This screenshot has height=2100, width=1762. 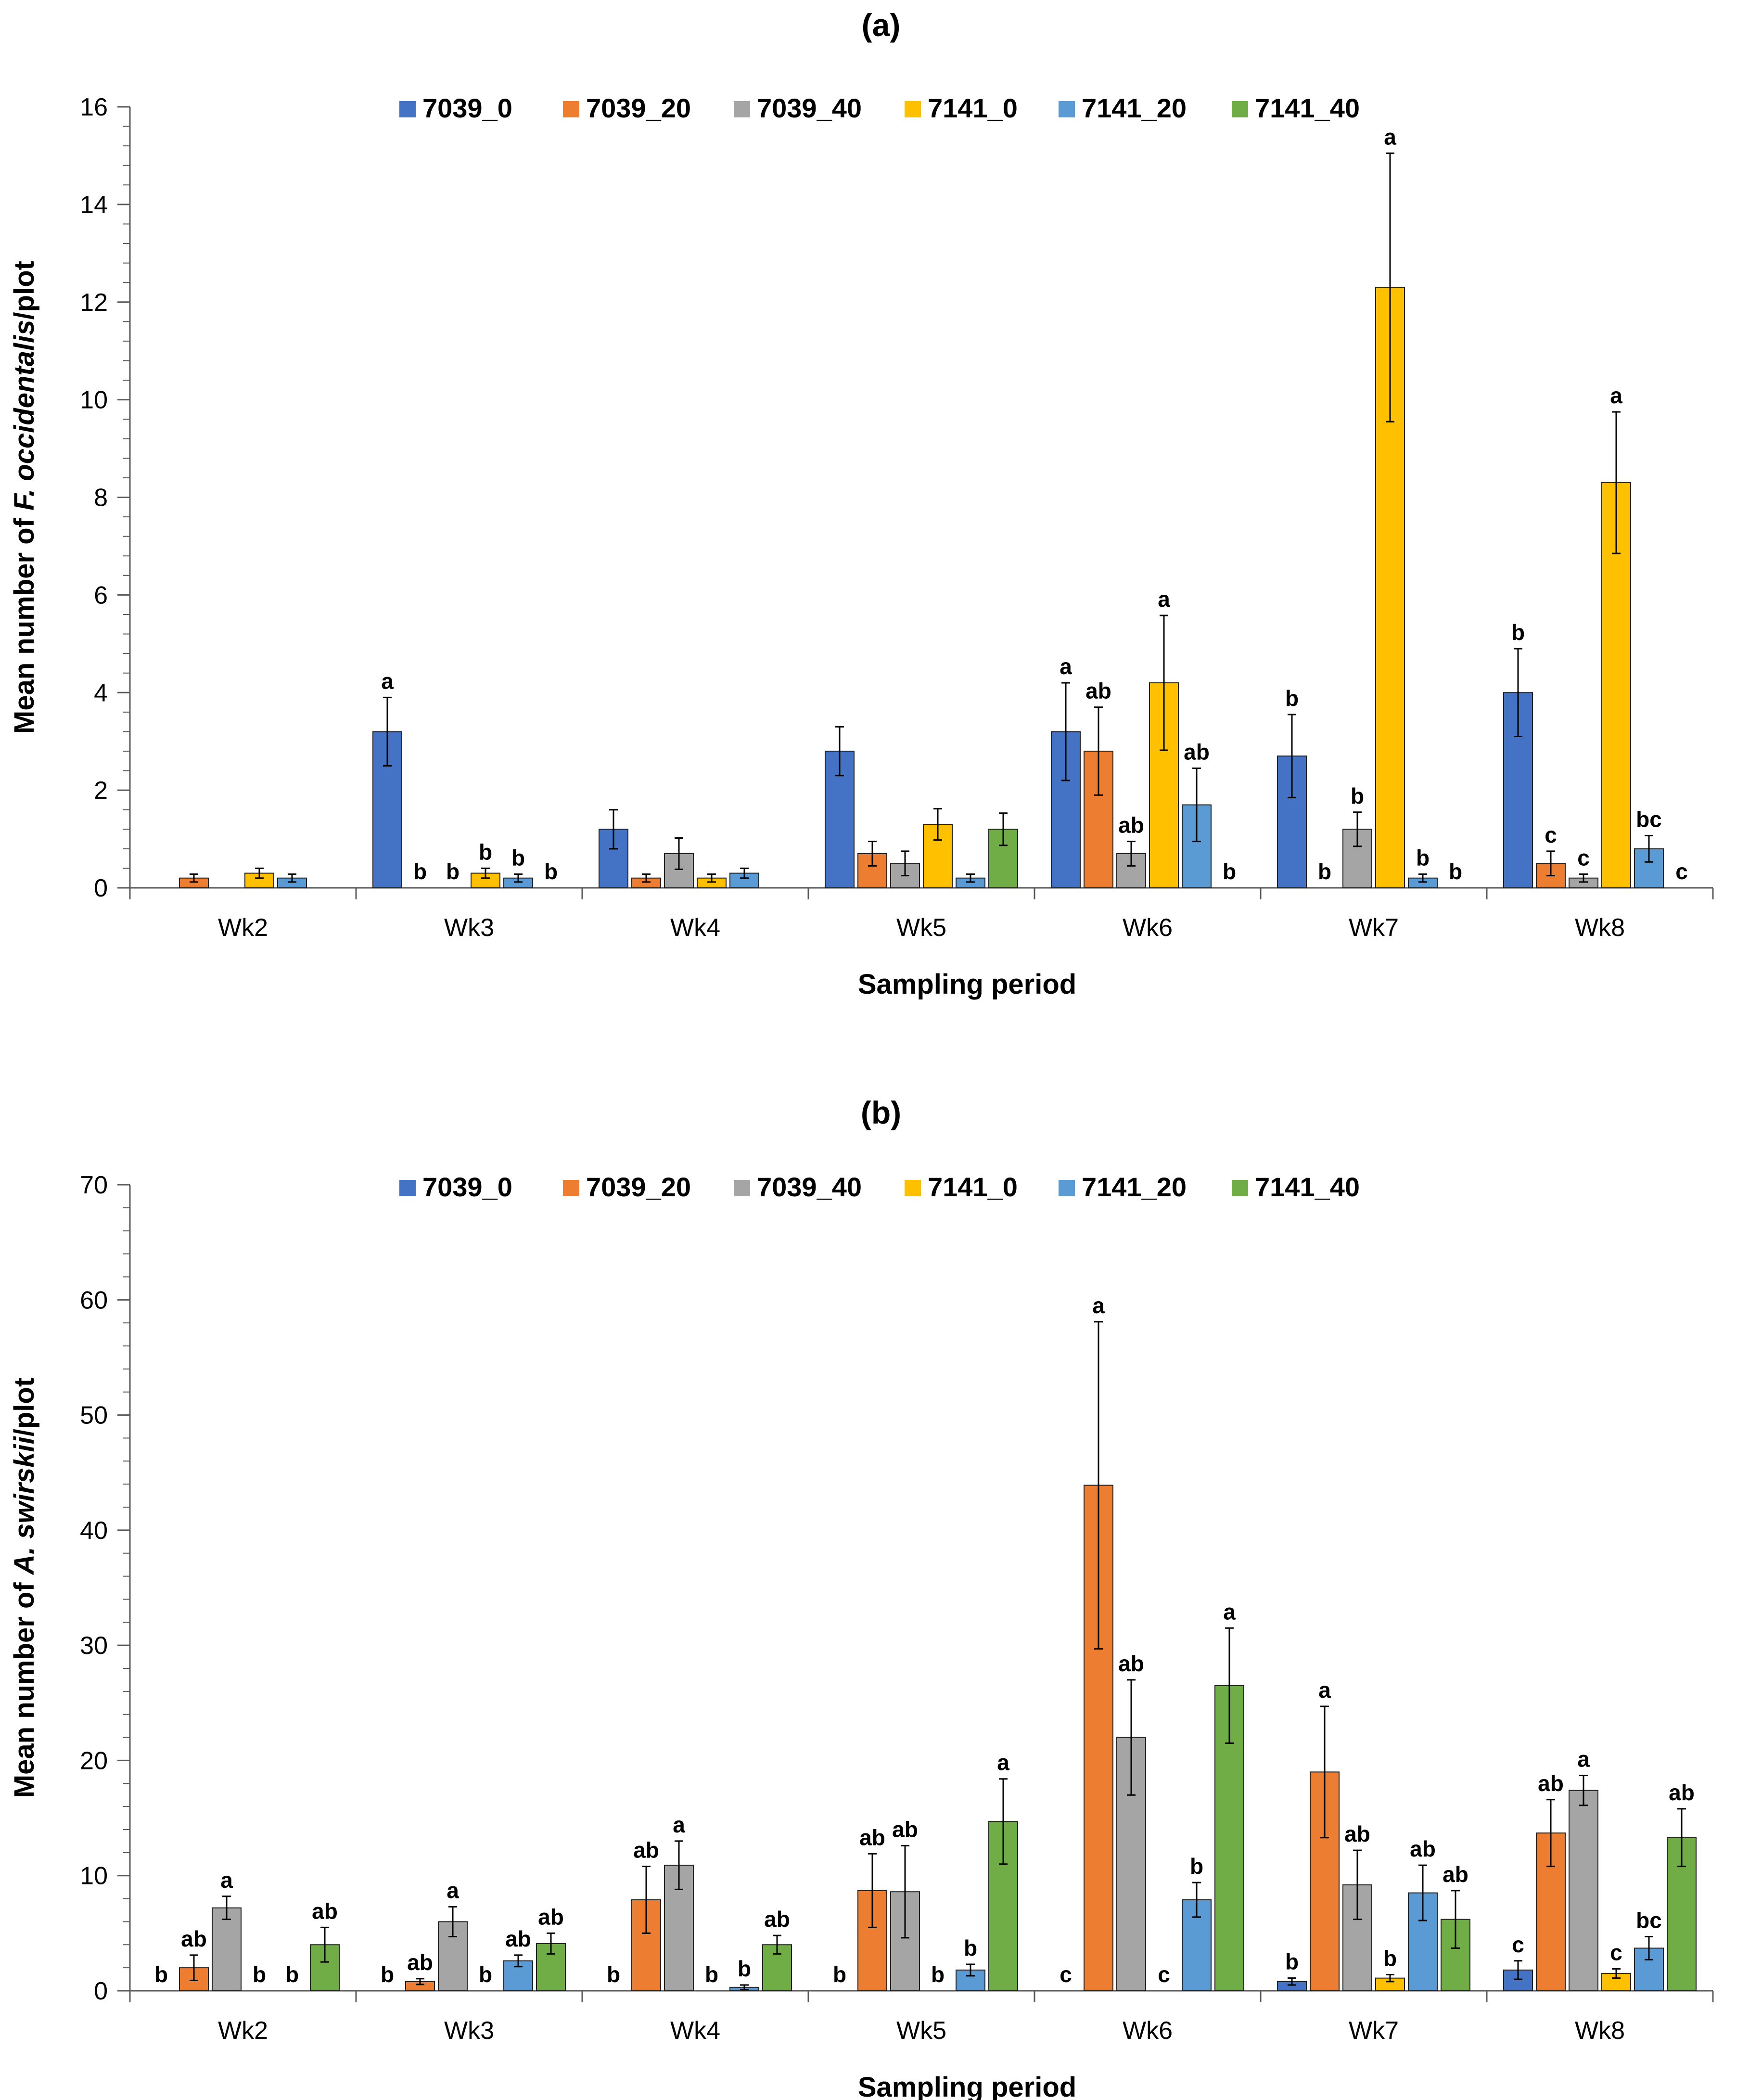 What do you see at coordinates (1148, 2031) in the screenshot?
I see `x-category-label: Wk6` at bounding box center [1148, 2031].